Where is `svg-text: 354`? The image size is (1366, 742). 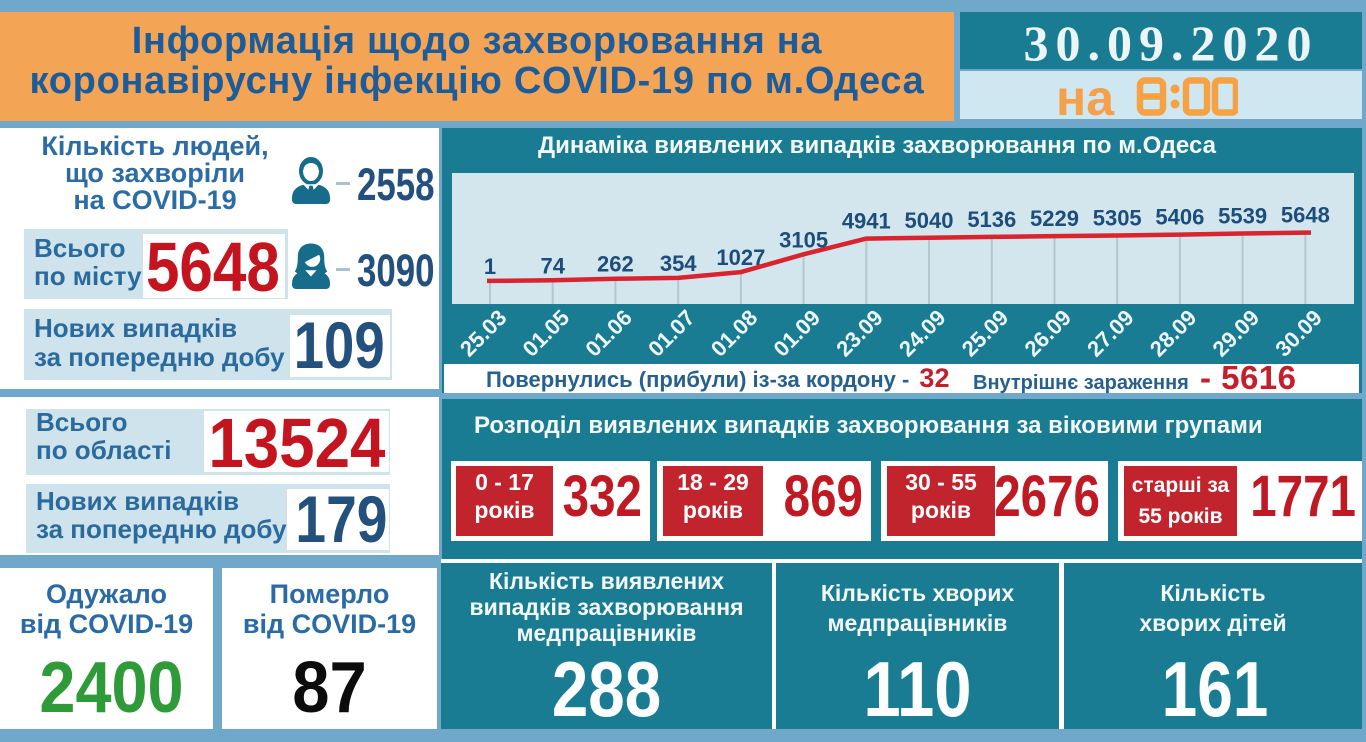 svg-text: 354 is located at coordinates (678, 263).